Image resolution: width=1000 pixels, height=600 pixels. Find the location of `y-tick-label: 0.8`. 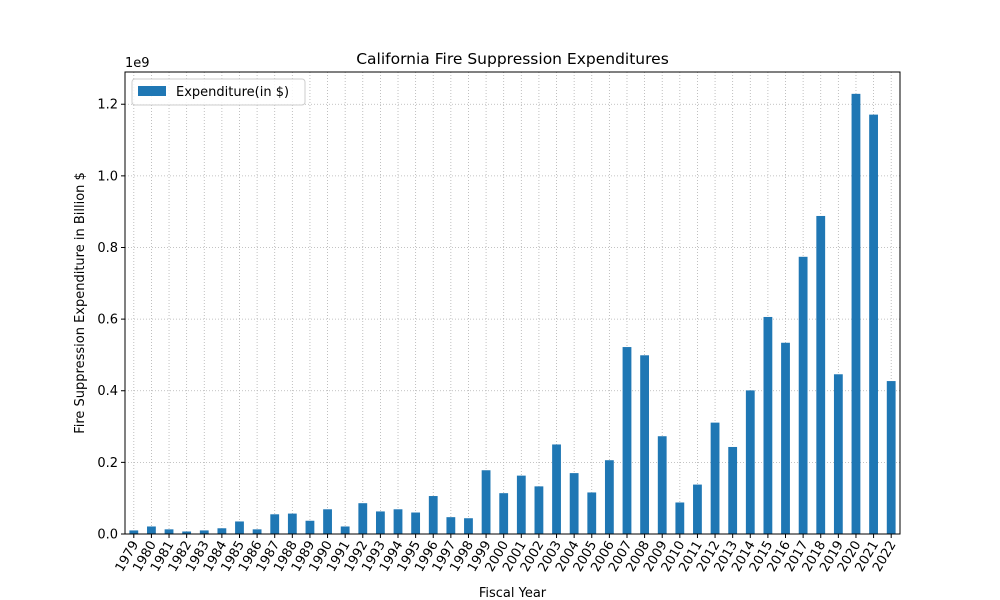

y-tick-label: 0.8 is located at coordinates (107, 248).